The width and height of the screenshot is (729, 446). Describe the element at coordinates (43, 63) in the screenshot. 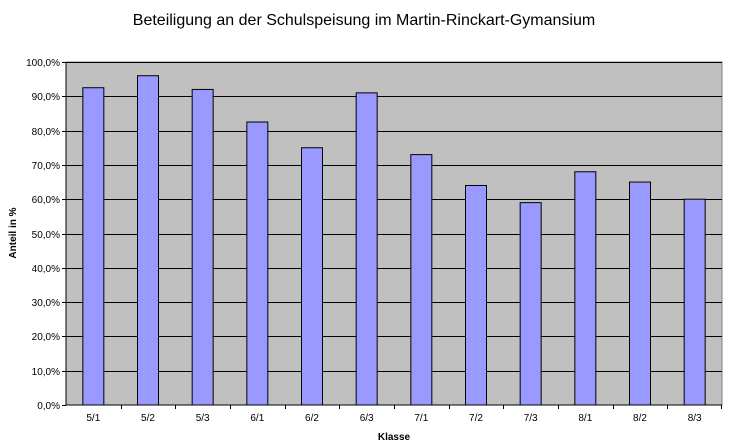

I see `y-tick-label: 100,0%` at that location.